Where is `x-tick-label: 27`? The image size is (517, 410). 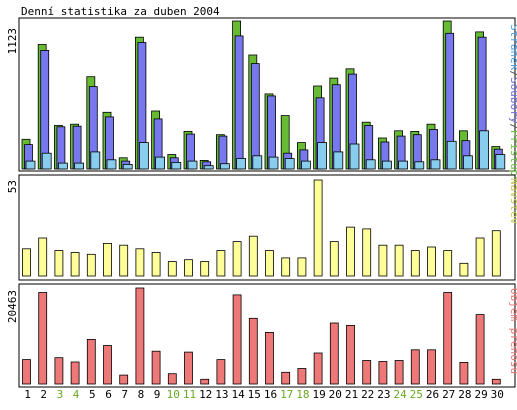
x-tick-label: 27 is located at coordinates (448, 394).